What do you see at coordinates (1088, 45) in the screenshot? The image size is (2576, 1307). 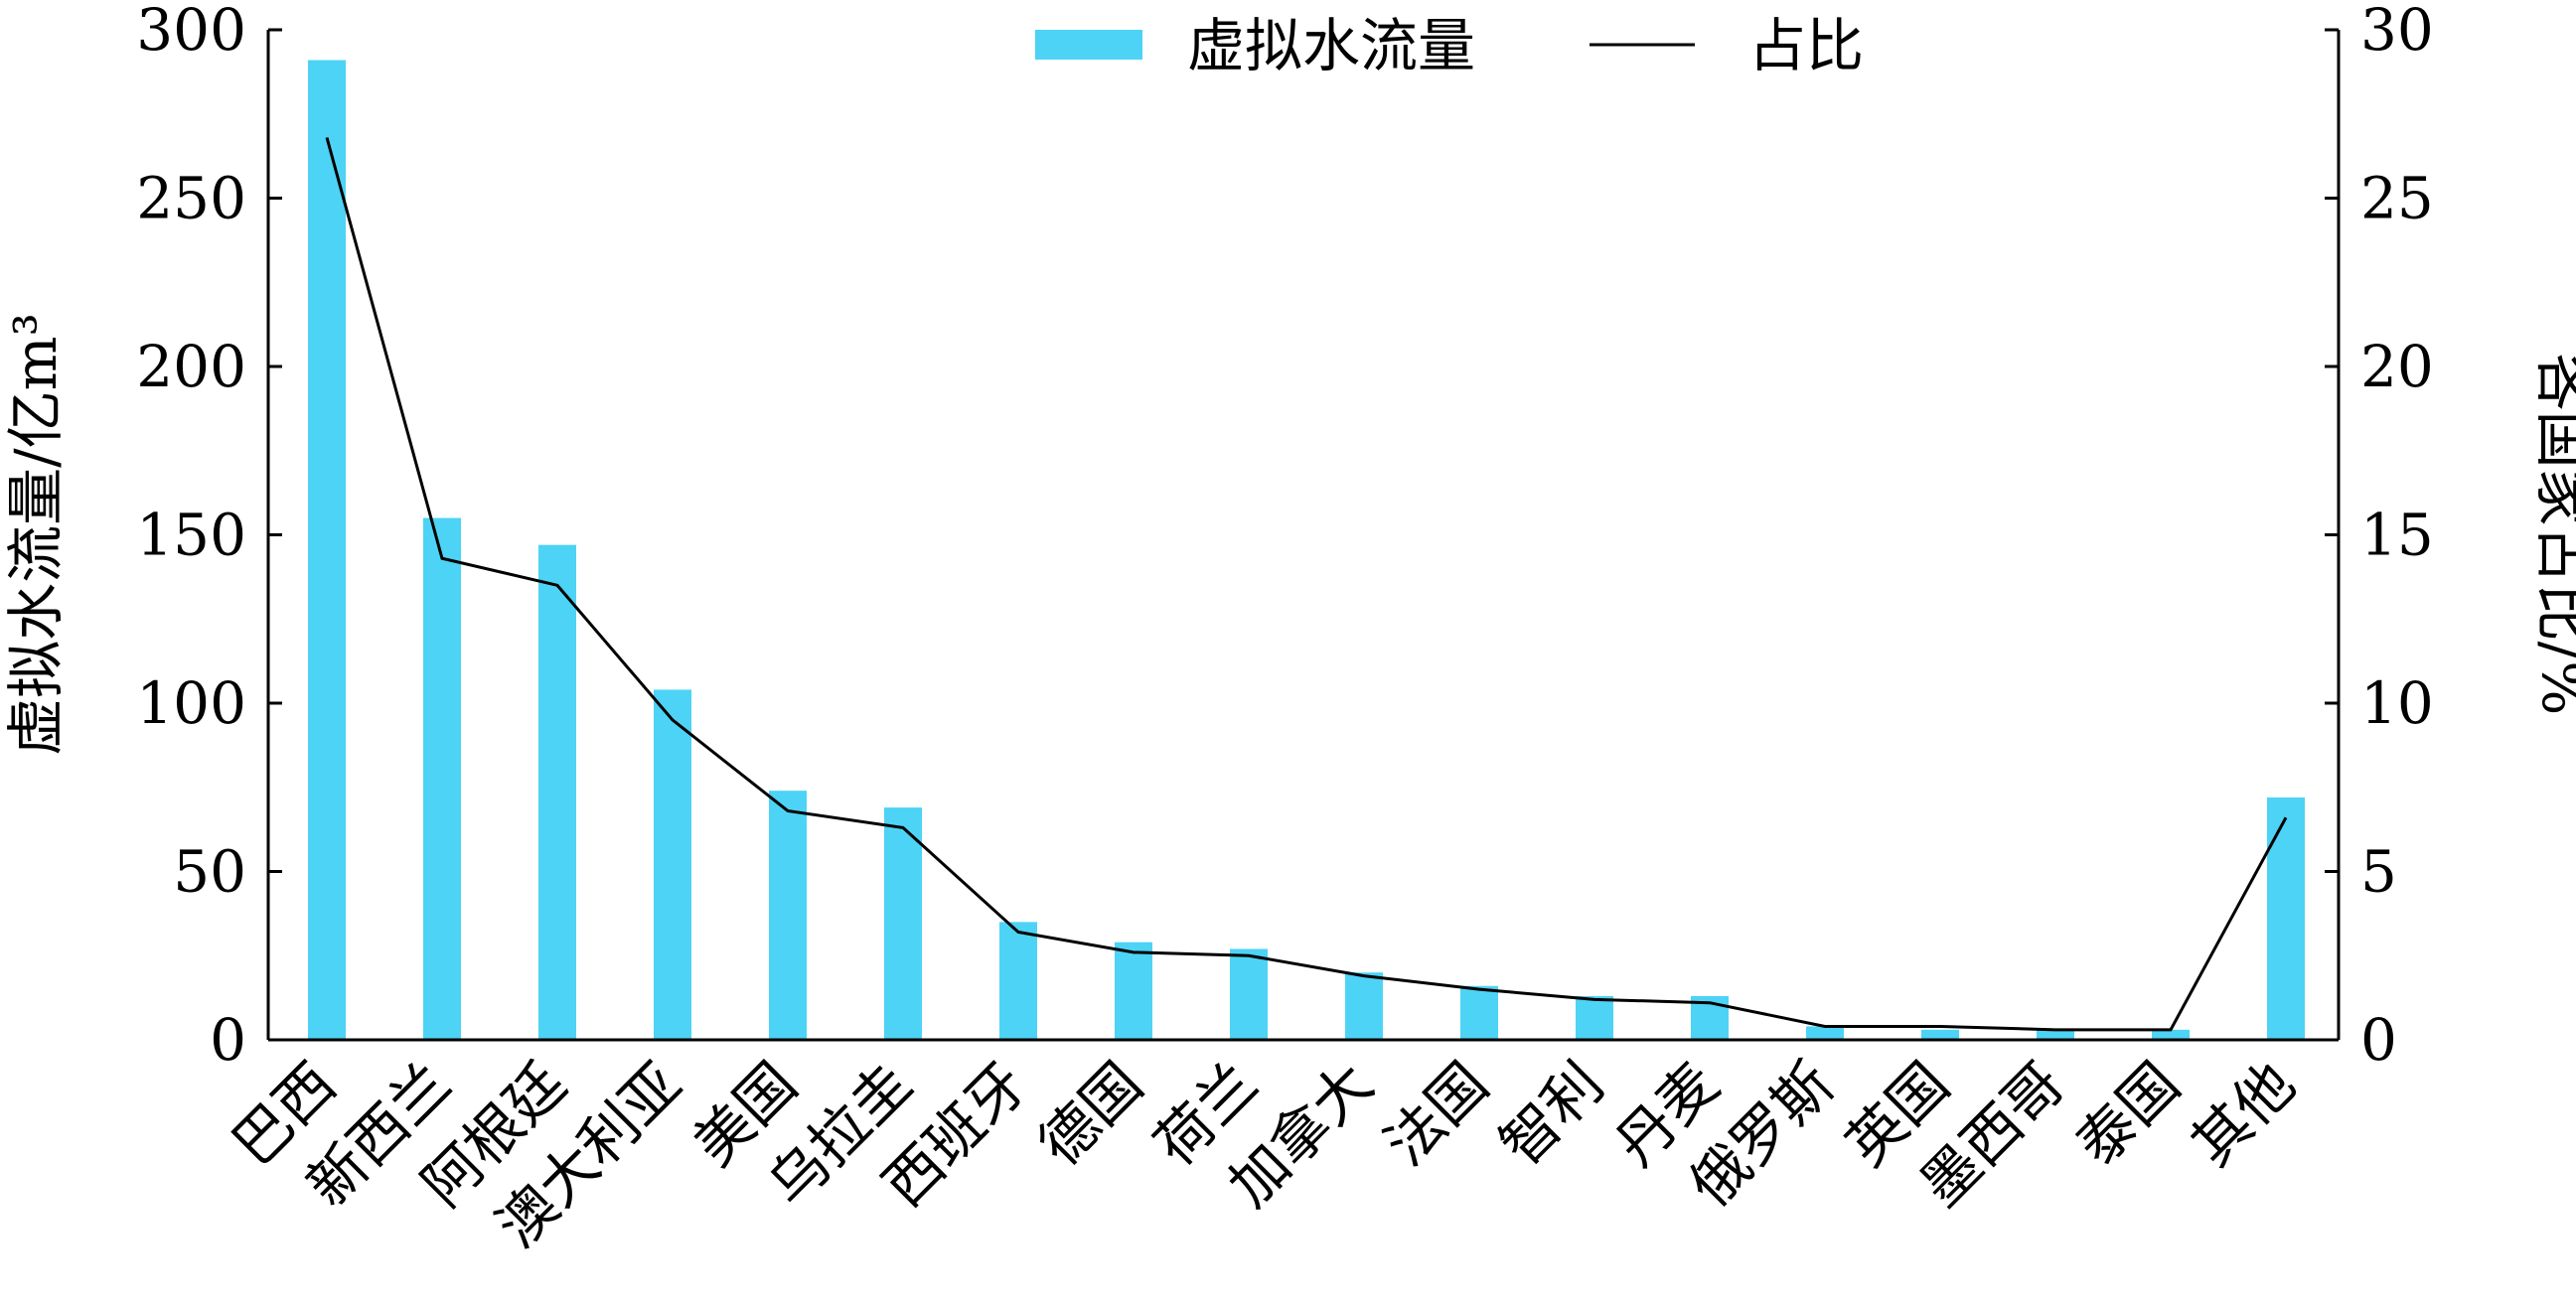 I see `legend-bar-swatch` at bounding box center [1088, 45].